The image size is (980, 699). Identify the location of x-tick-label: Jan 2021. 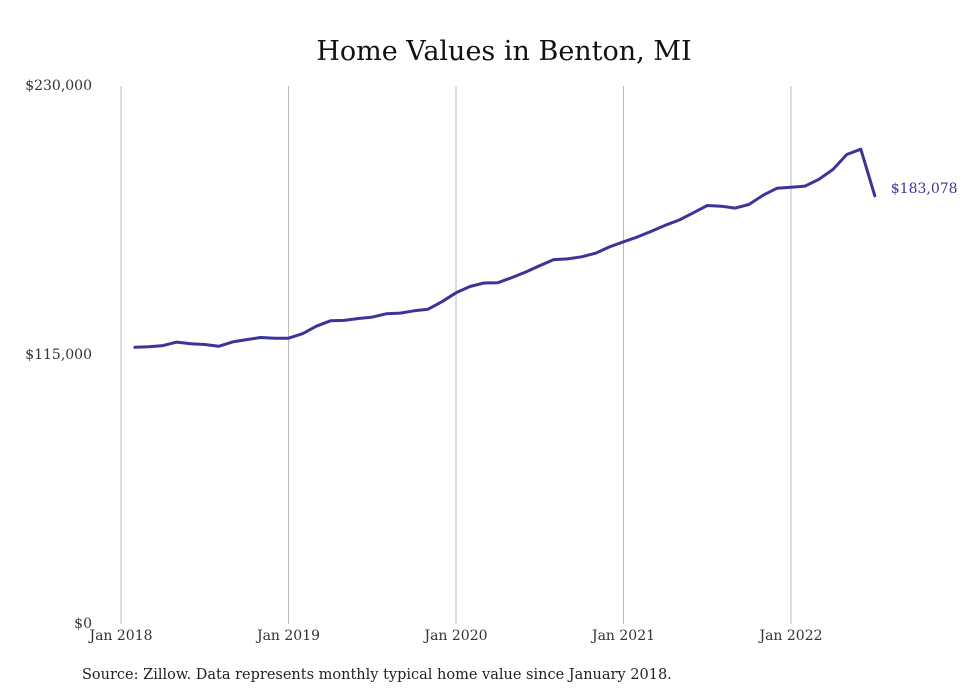
(622, 636).